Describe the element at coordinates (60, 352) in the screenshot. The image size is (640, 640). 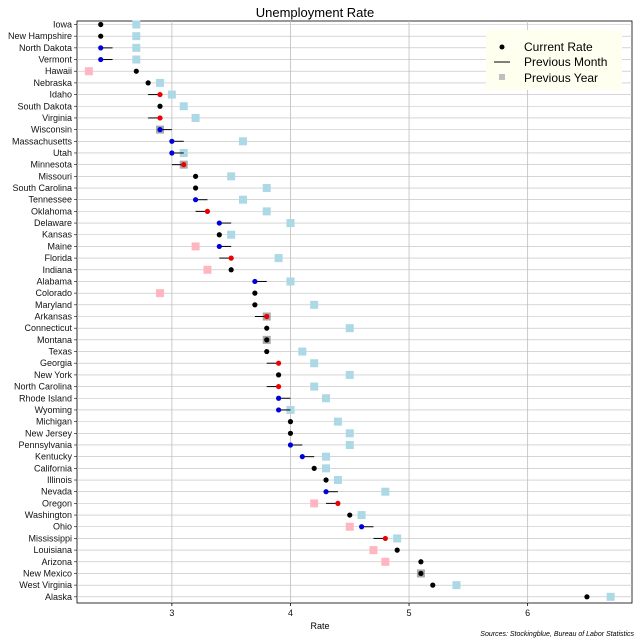
I see `y-tick-label: Texas` at that location.